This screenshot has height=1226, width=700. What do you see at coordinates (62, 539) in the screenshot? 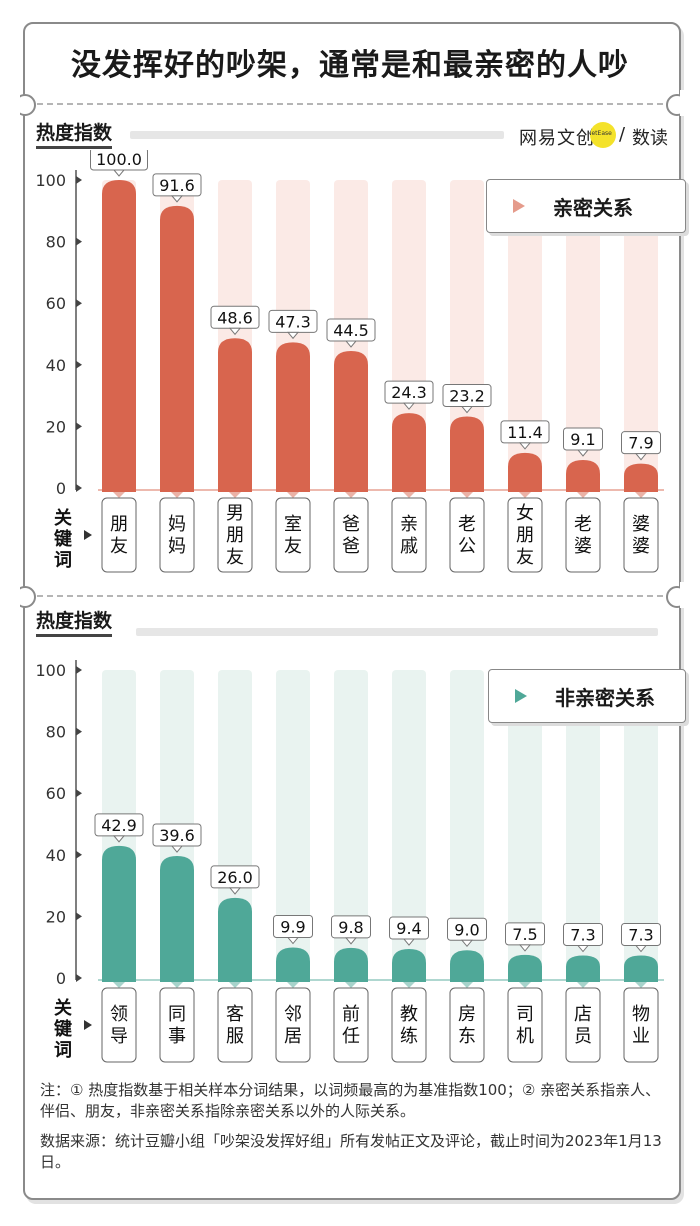
I see `keyword-axis-label: 关键词` at bounding box center [62, 539].